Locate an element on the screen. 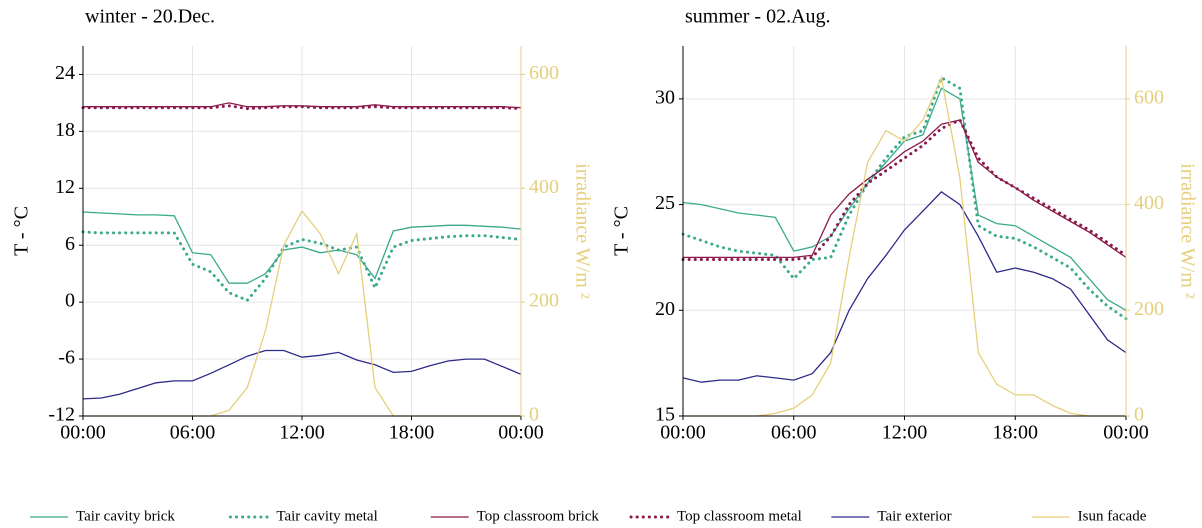  y-tick-label: 15 is located at coordinates (665, 415).